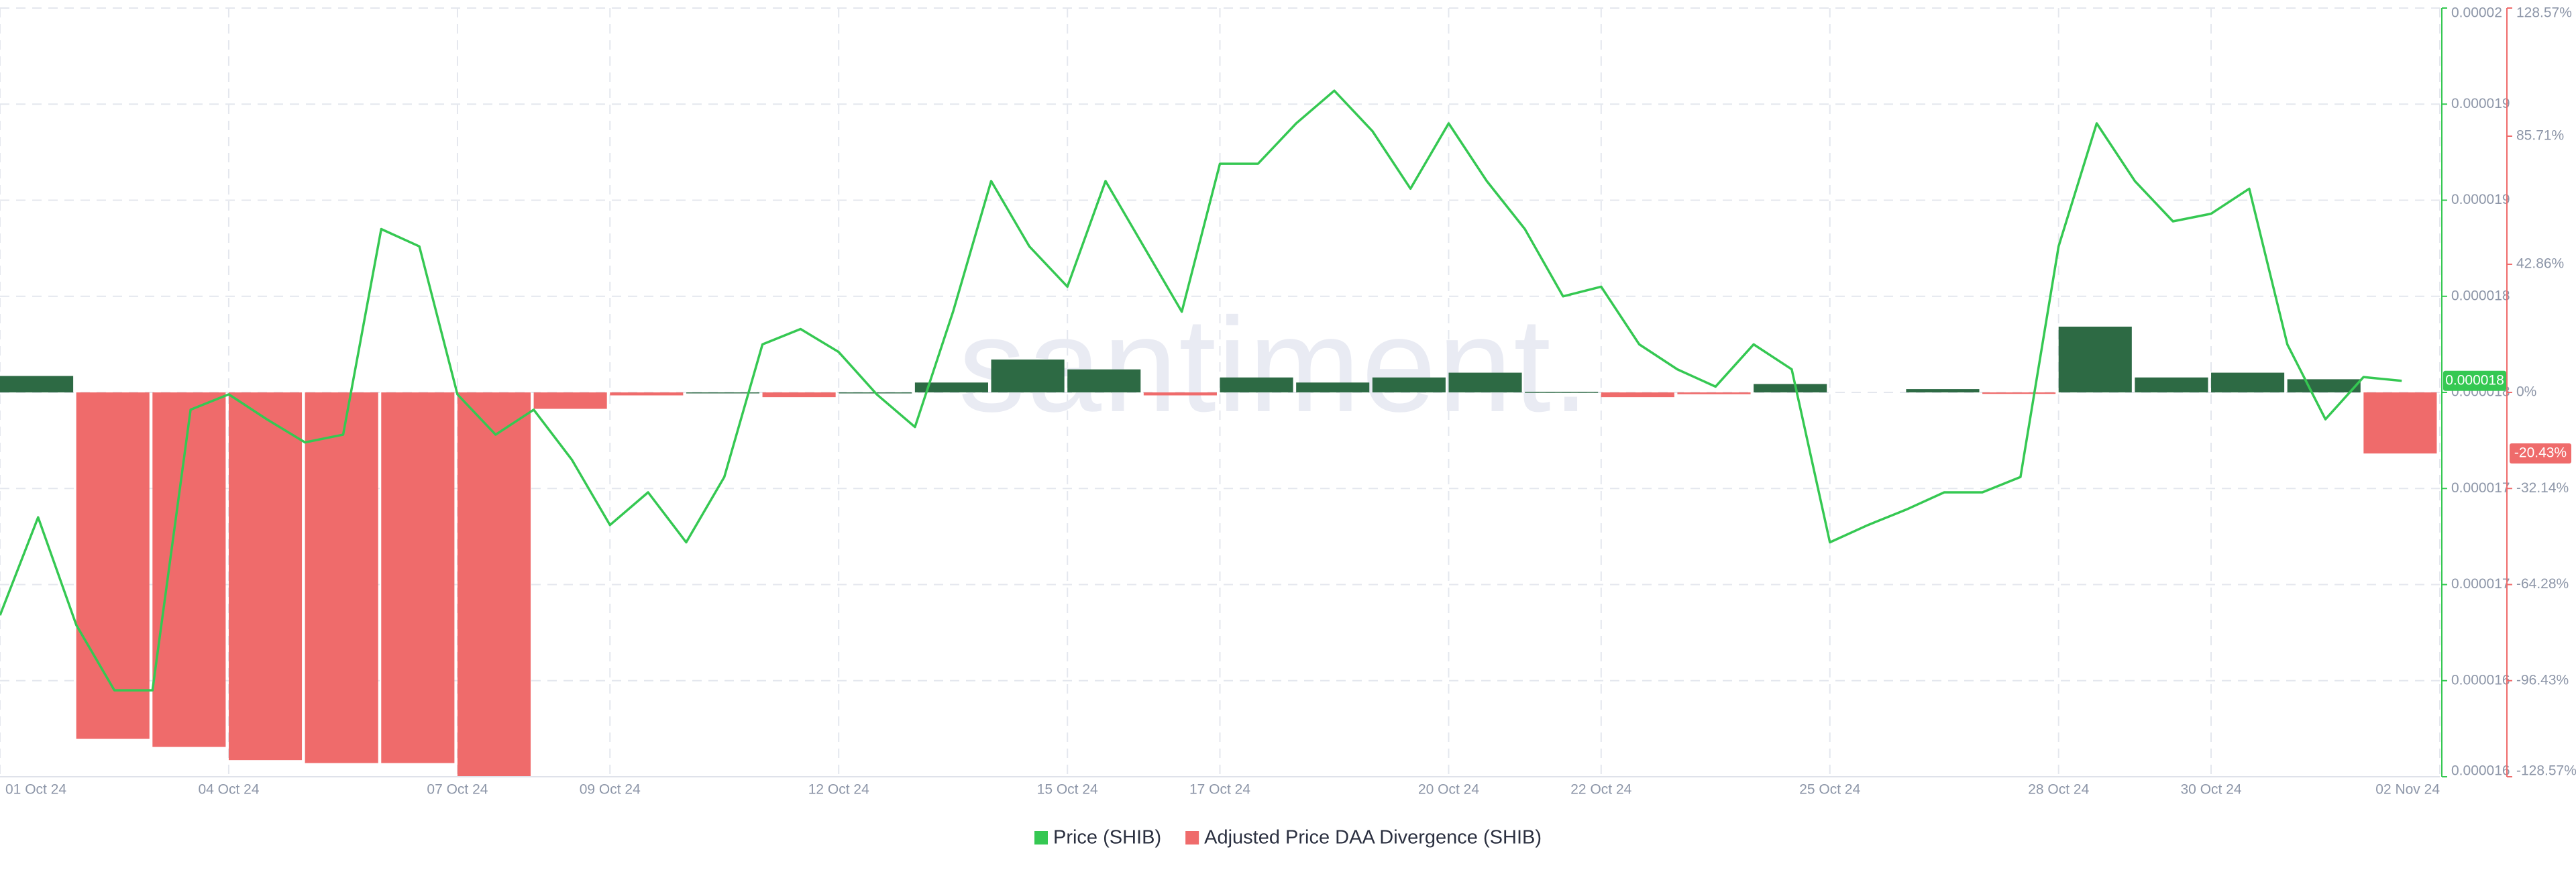 This screenshot has width=2576, height=872. Describe the element at coordinates (457, 790) in the screenshot. I see `x-tick-label: 07 Oct 24` at that location.